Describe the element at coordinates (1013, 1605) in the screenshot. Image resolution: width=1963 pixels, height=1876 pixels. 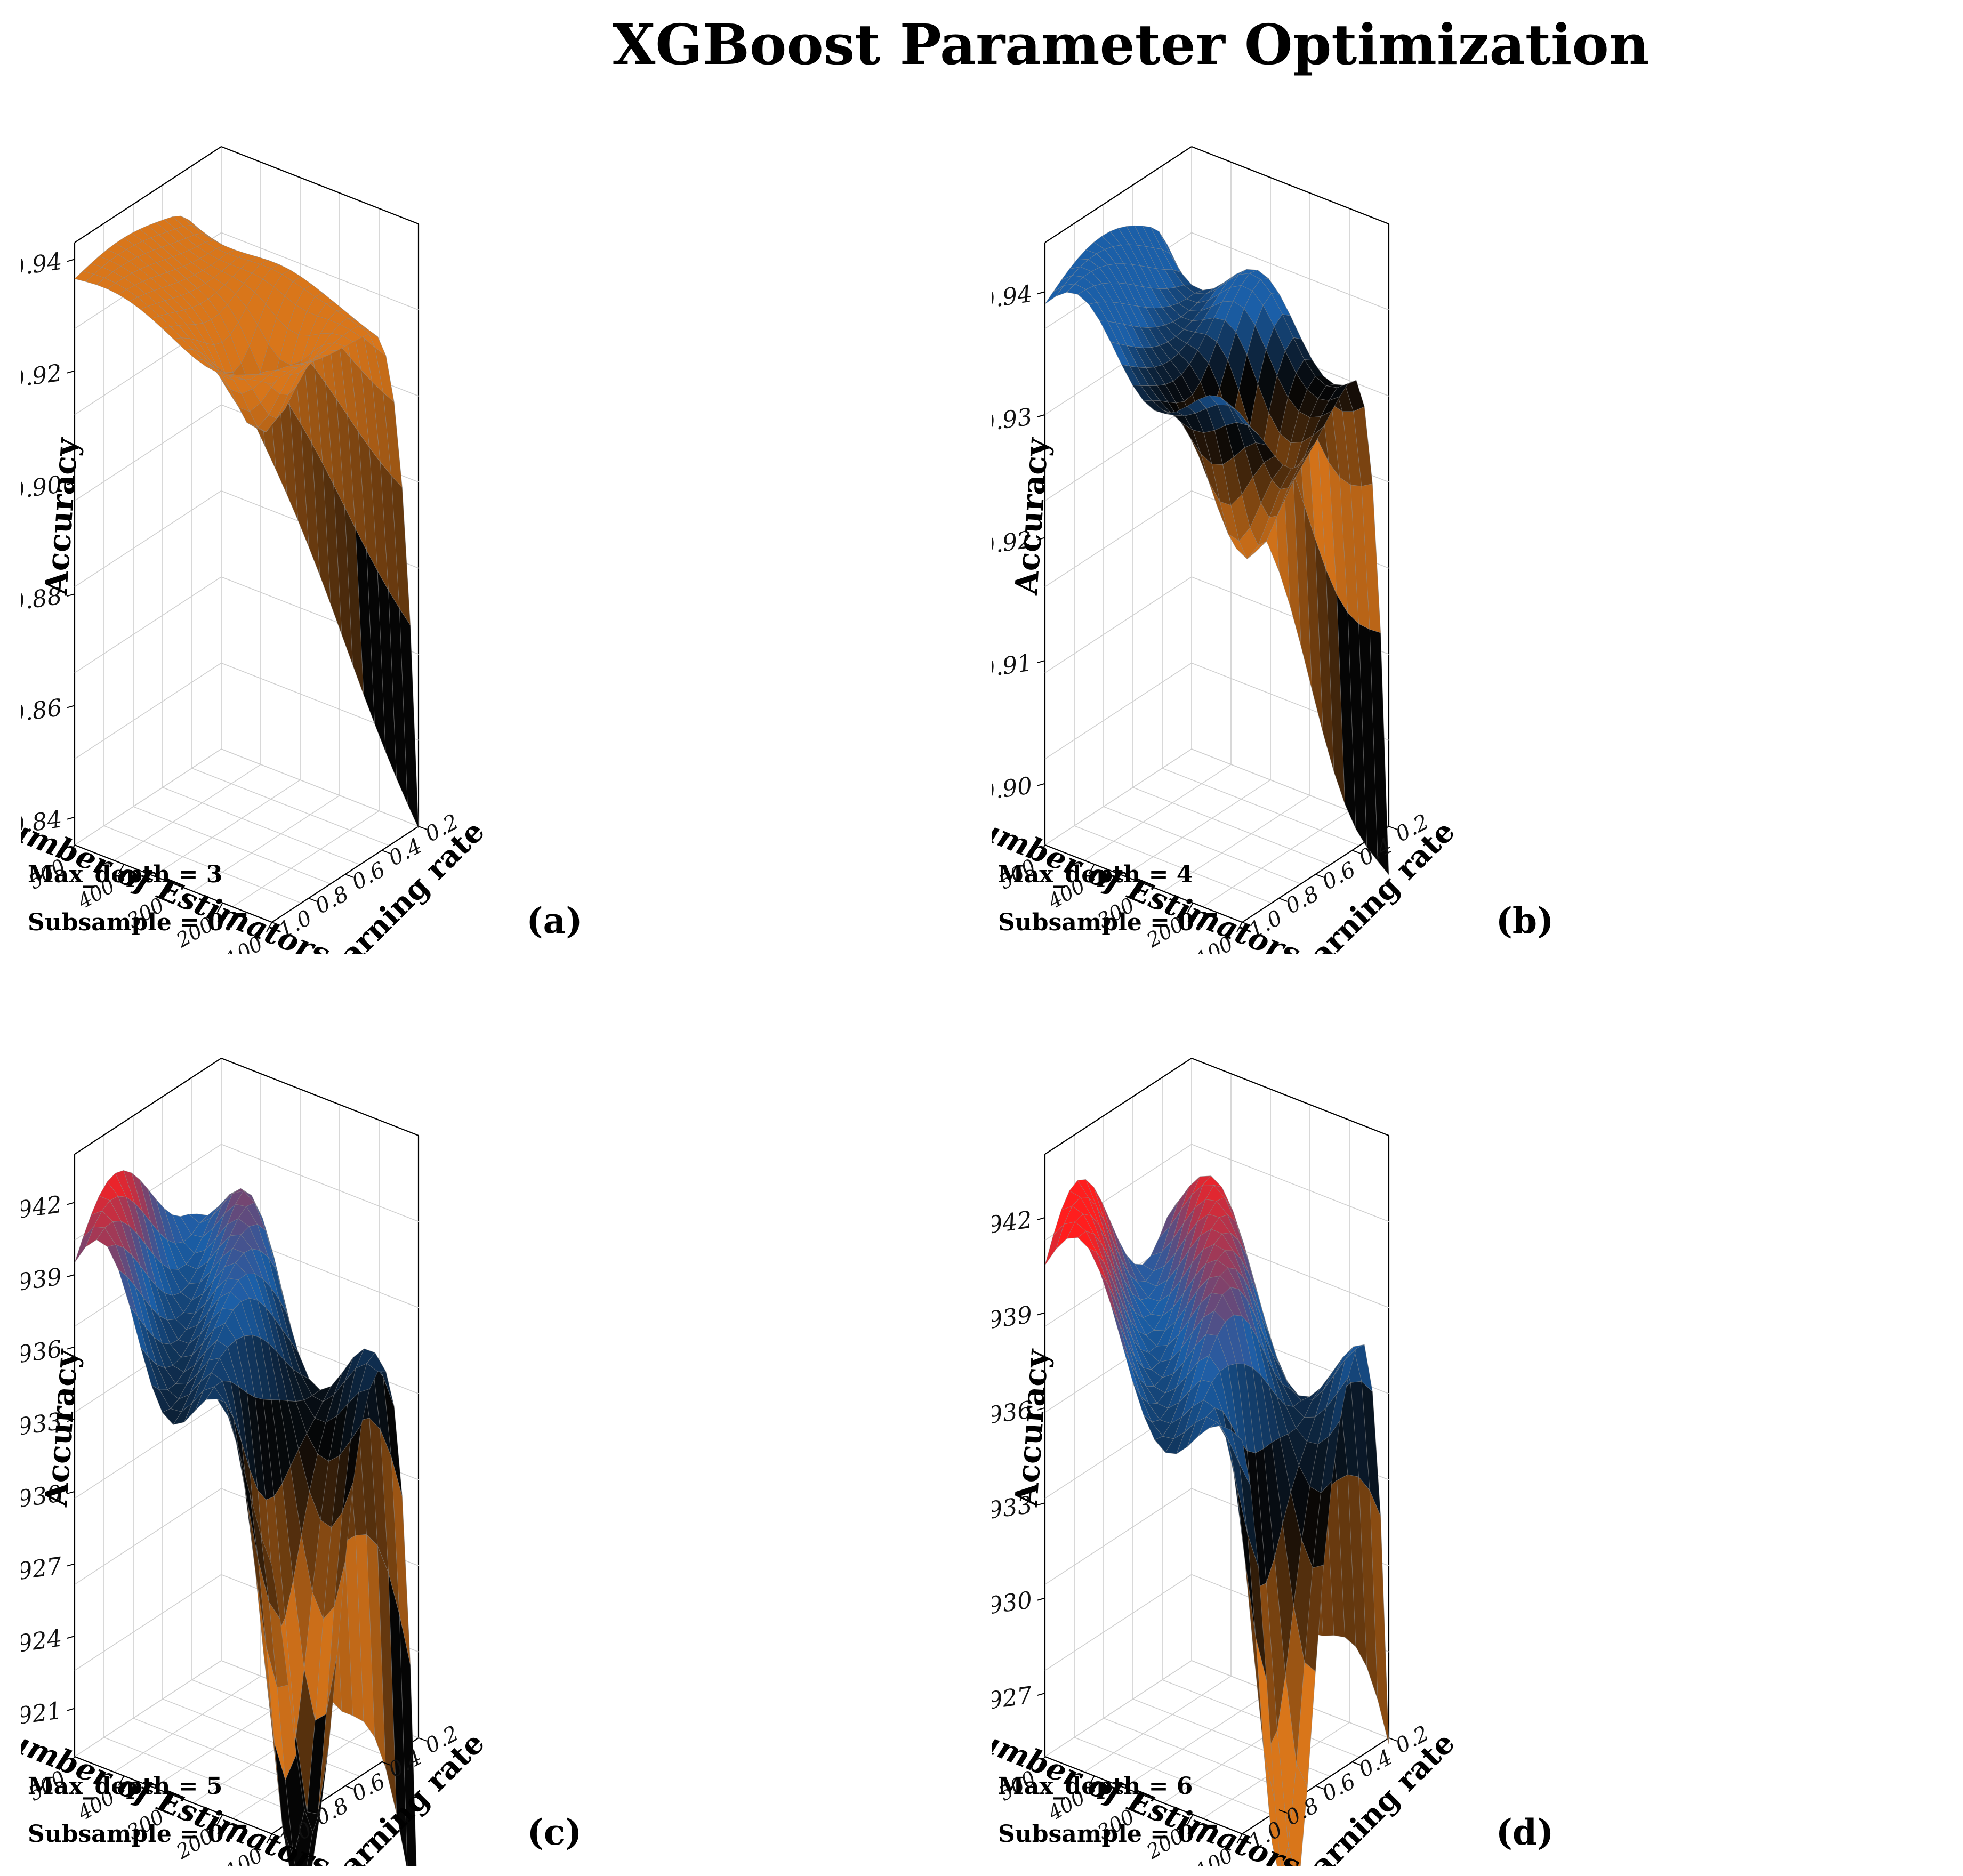
I see `z-tick-label: 0.930` at that location.